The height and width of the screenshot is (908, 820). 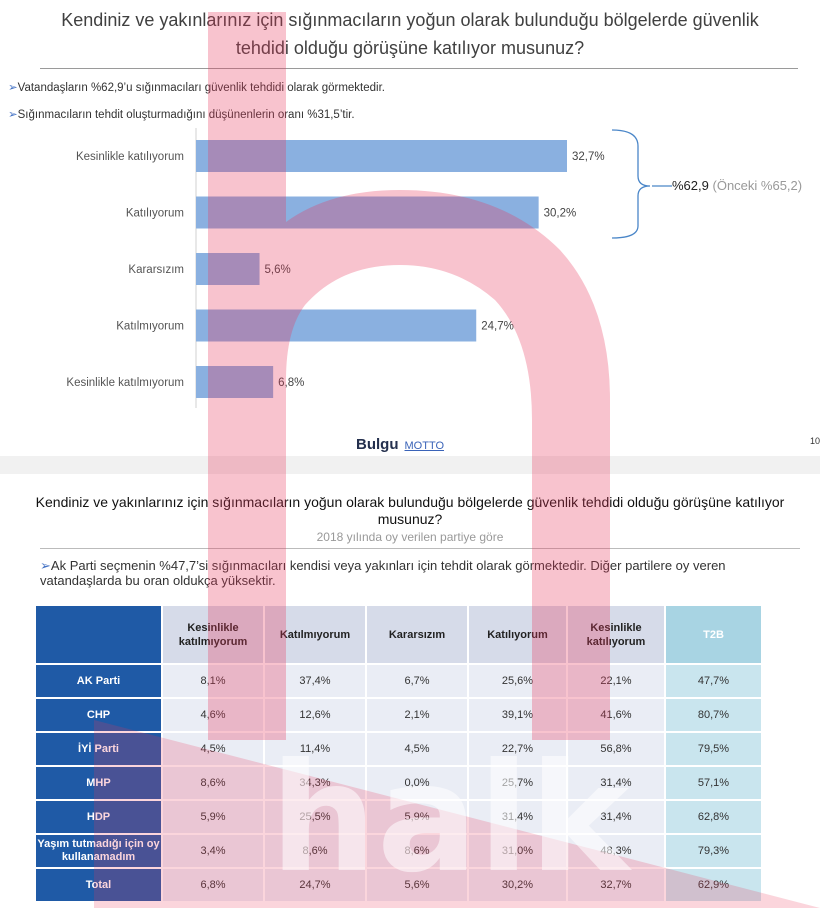 What do you see at coordinates (213, 715) in the screenshot?
I see `table-cell: 4,6%` at bounding box center [213, 715].